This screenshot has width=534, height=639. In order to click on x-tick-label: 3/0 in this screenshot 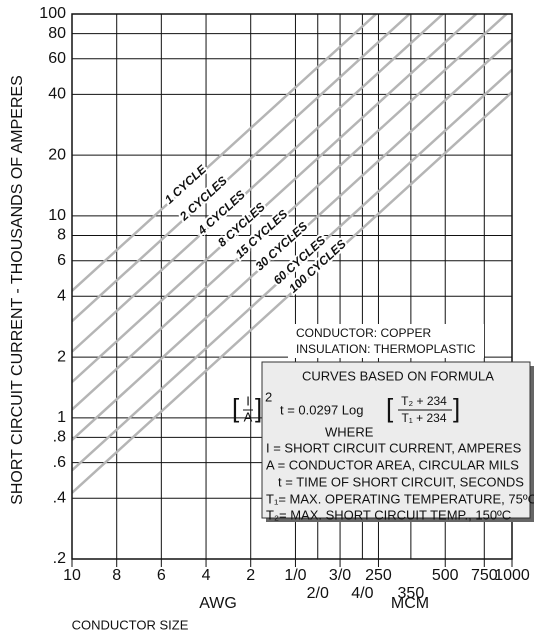, I will do `click(340, 575)`.